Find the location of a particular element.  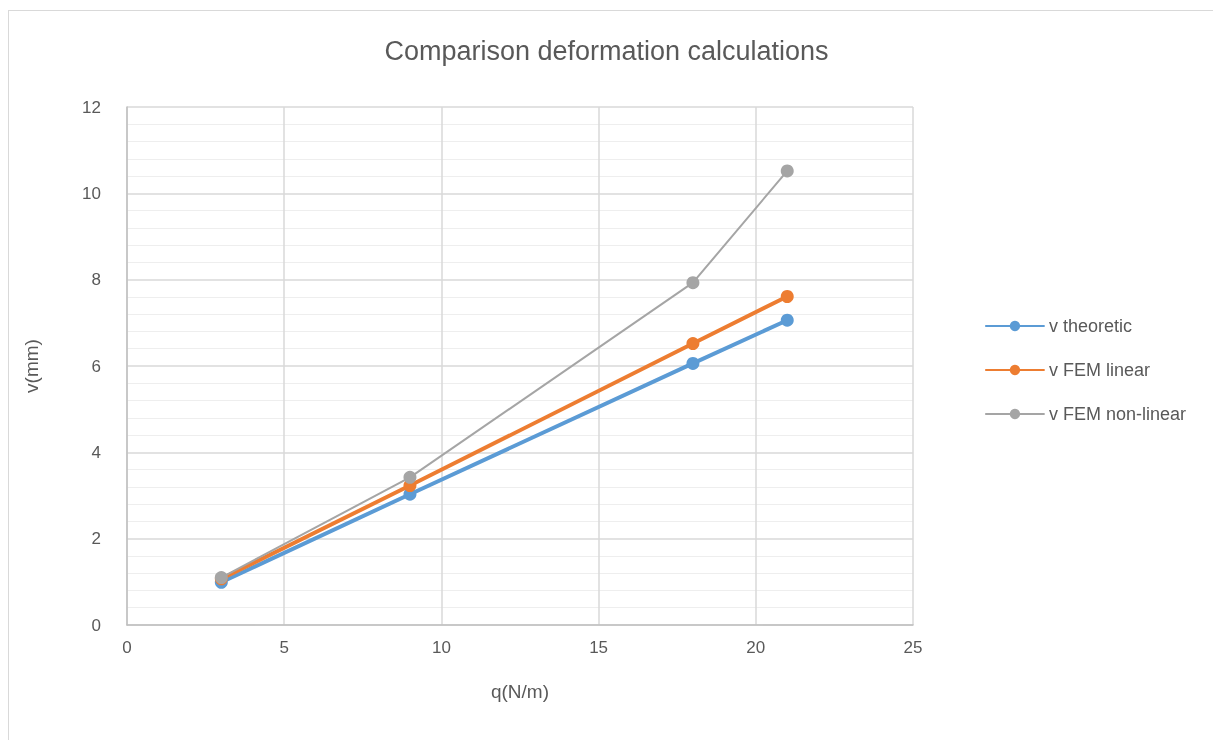

y-tick-label: 0 is located at coordinates (96, 625).